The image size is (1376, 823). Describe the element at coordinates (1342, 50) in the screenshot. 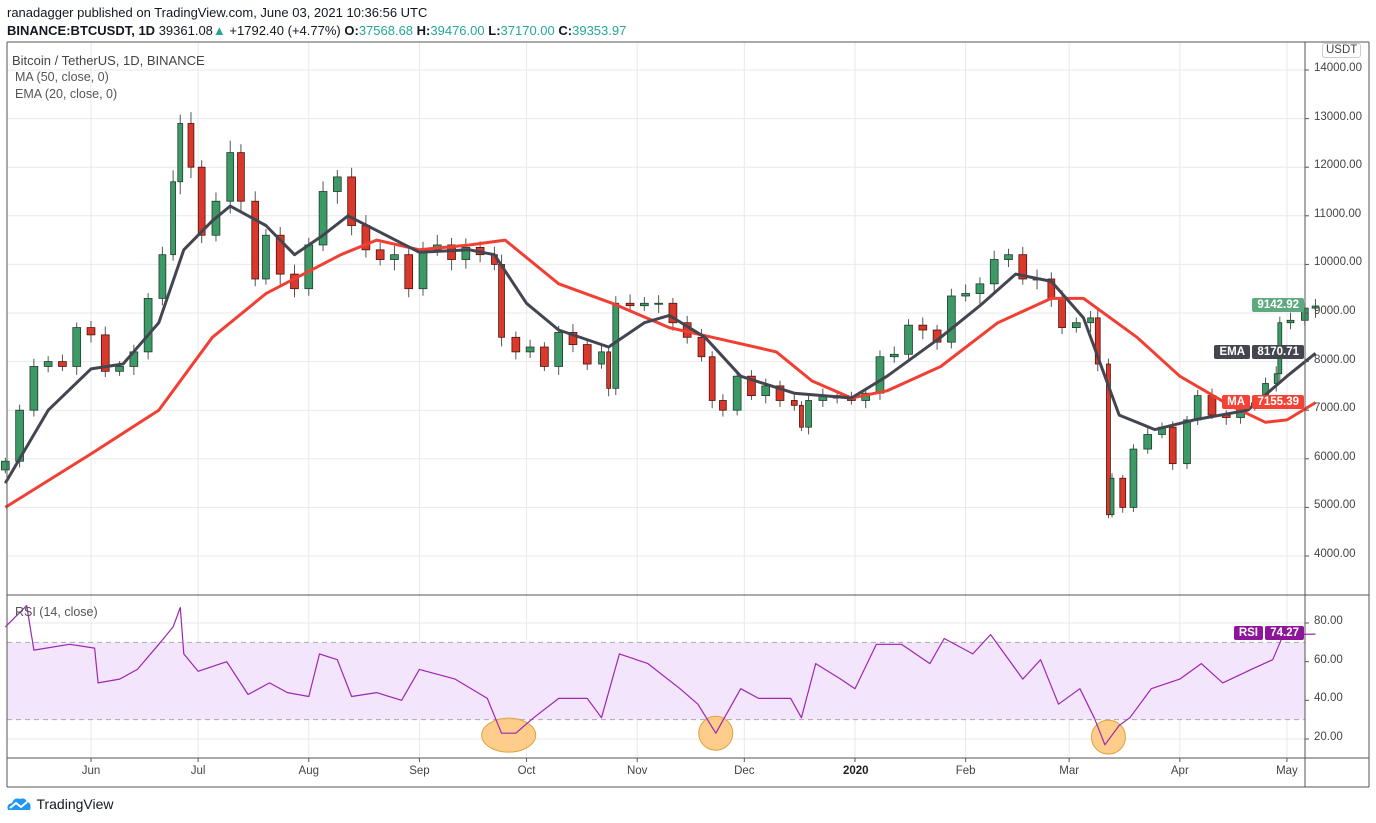

I see `currency-badge: USDT` at that location.